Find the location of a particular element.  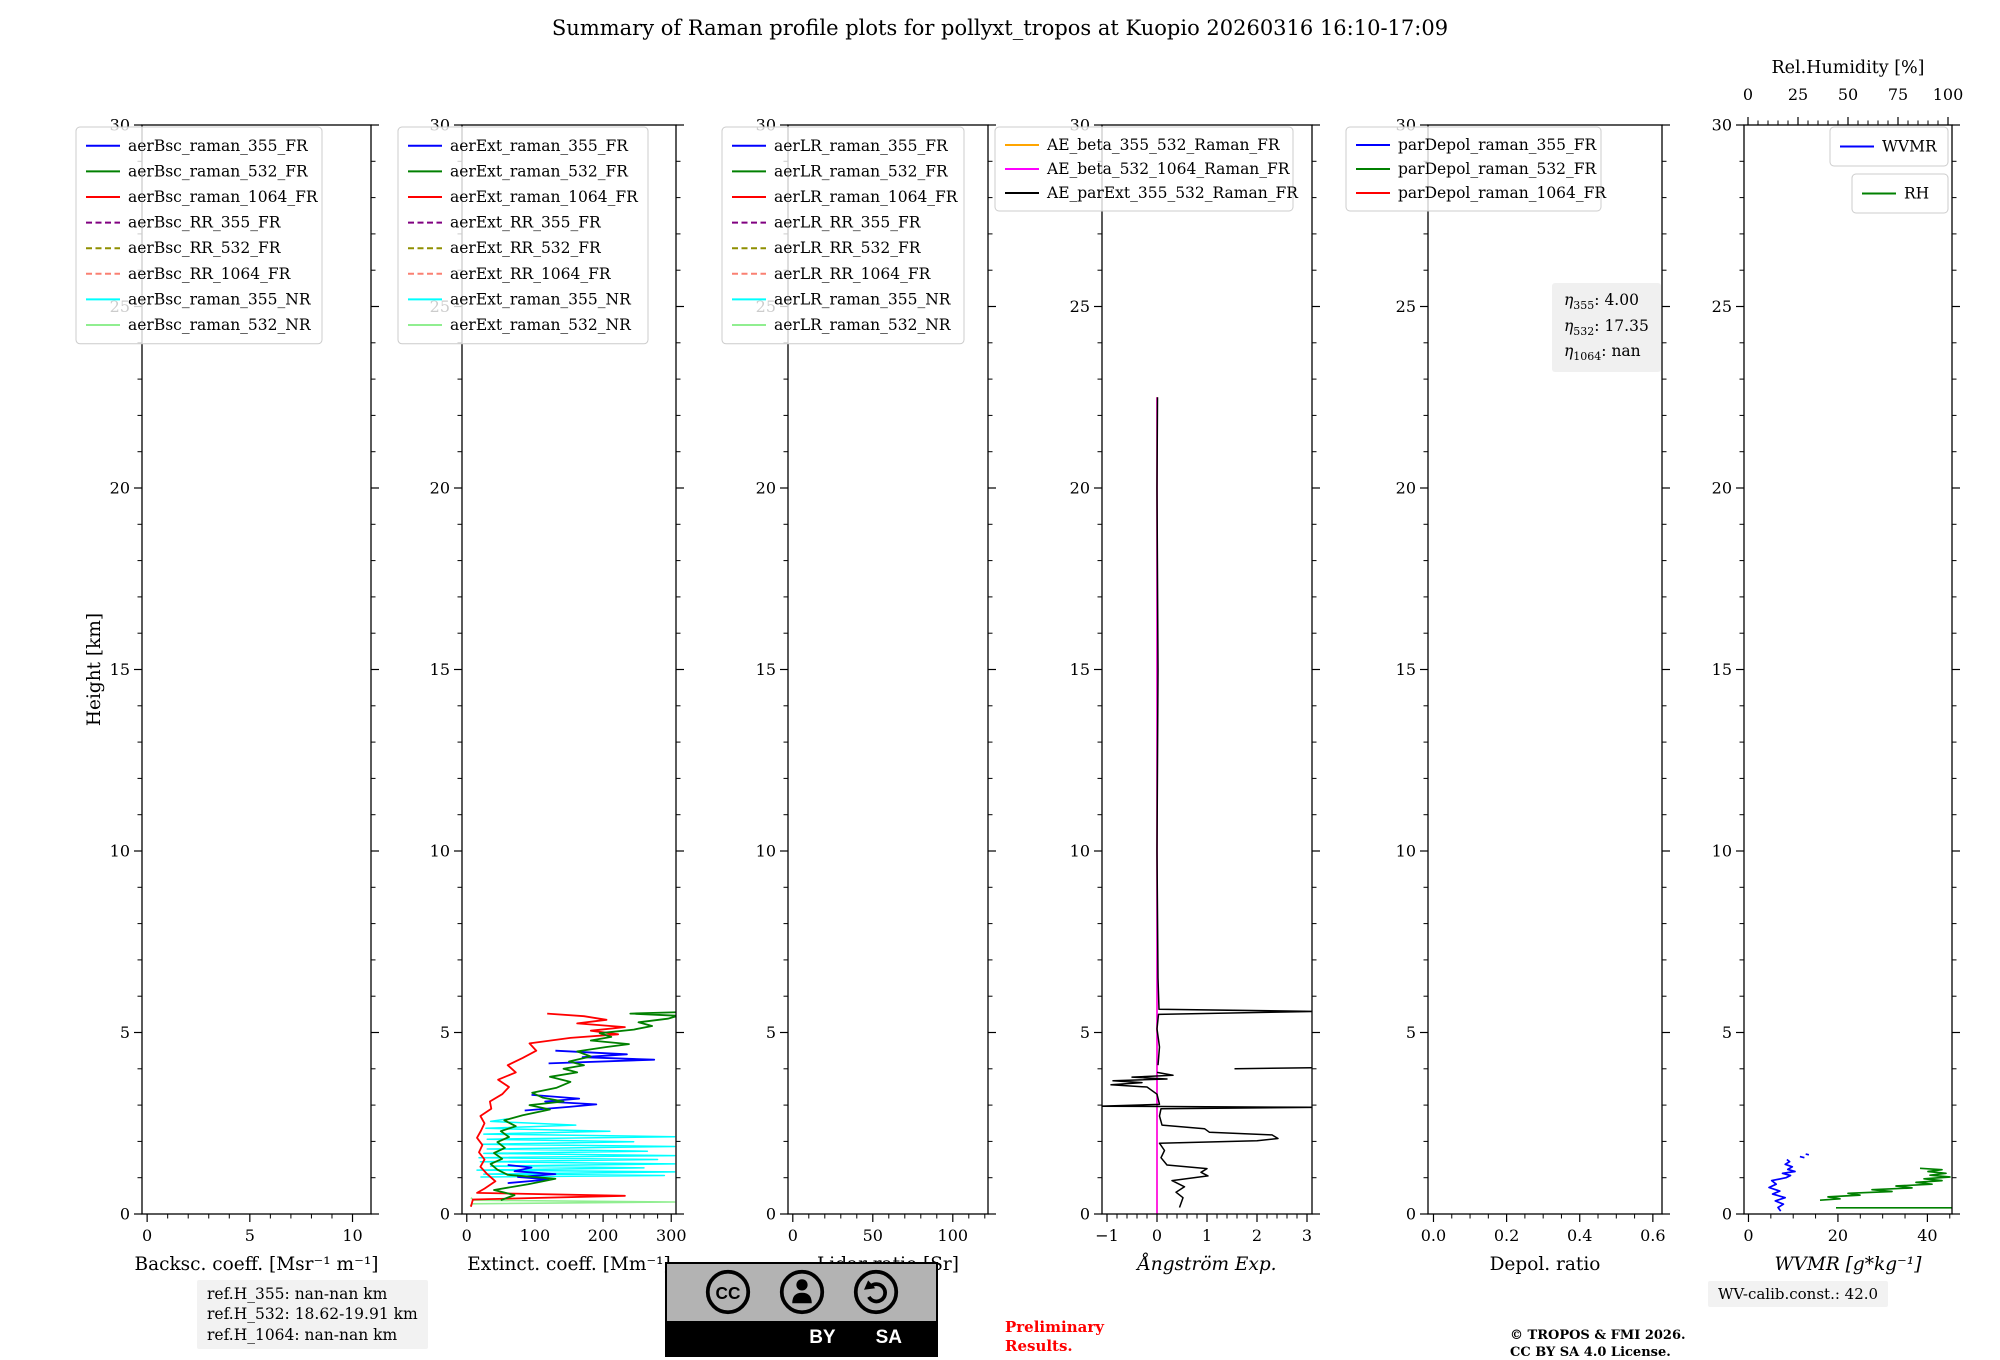

legend-label: aerBsc_RR_532_FR is located at coordinates (205, 248).